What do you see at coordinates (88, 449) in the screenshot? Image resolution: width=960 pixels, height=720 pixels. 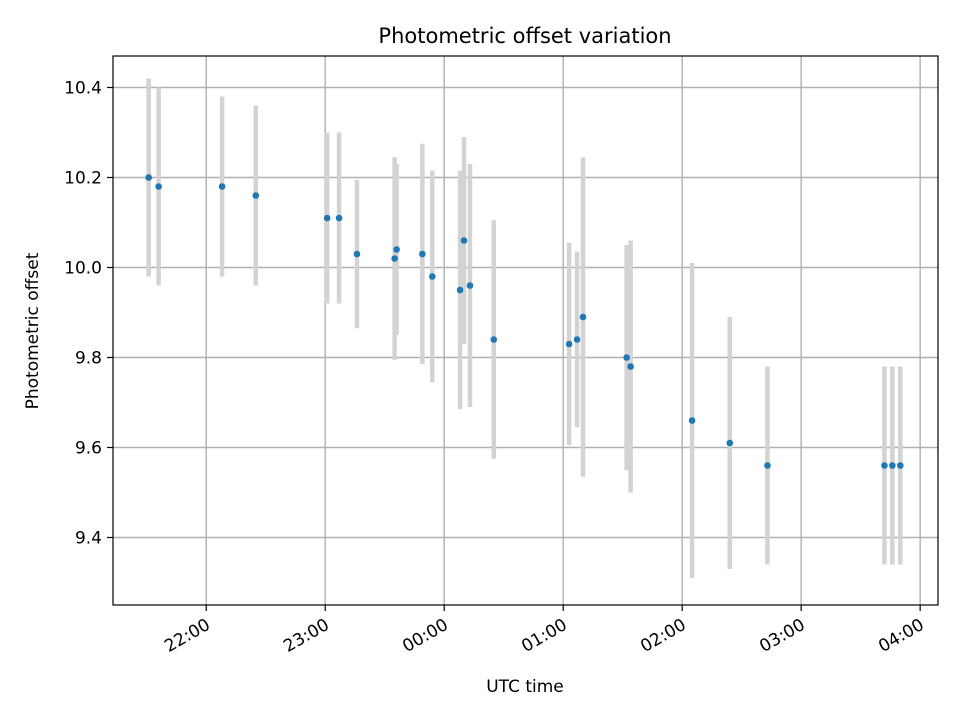 I see `y-tick-label: 9.6` at bounding box center [88, 449].